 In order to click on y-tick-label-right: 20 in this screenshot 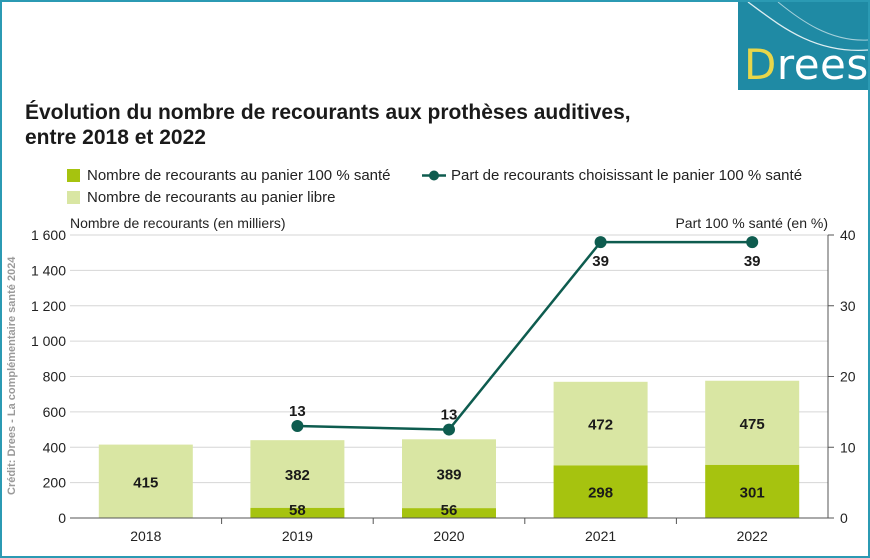, I will do `click(848, 377)`.